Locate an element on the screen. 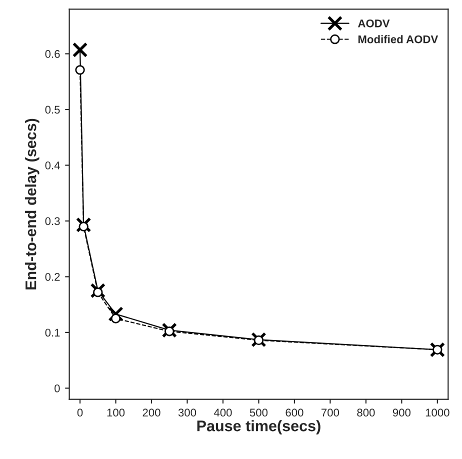 The height and width of the screenshot is (459, 462). y-tick-label: 0.5 is located at coordinates (52, 110).